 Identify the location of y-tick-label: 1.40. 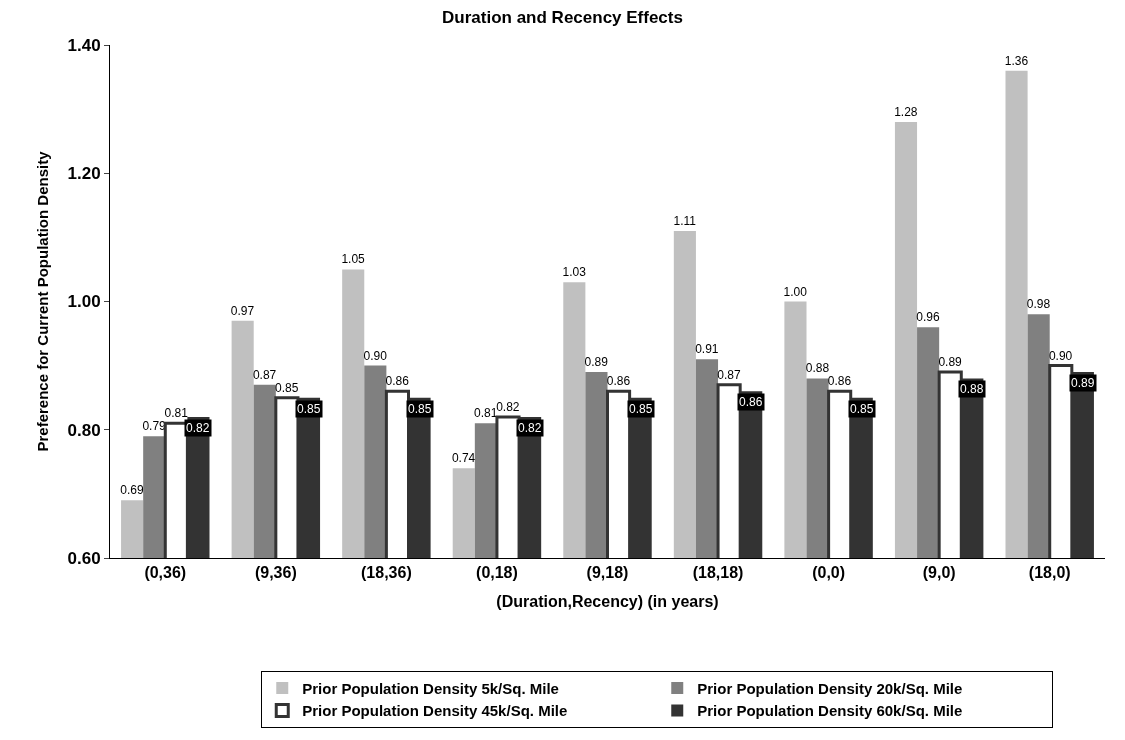
(84, 45).